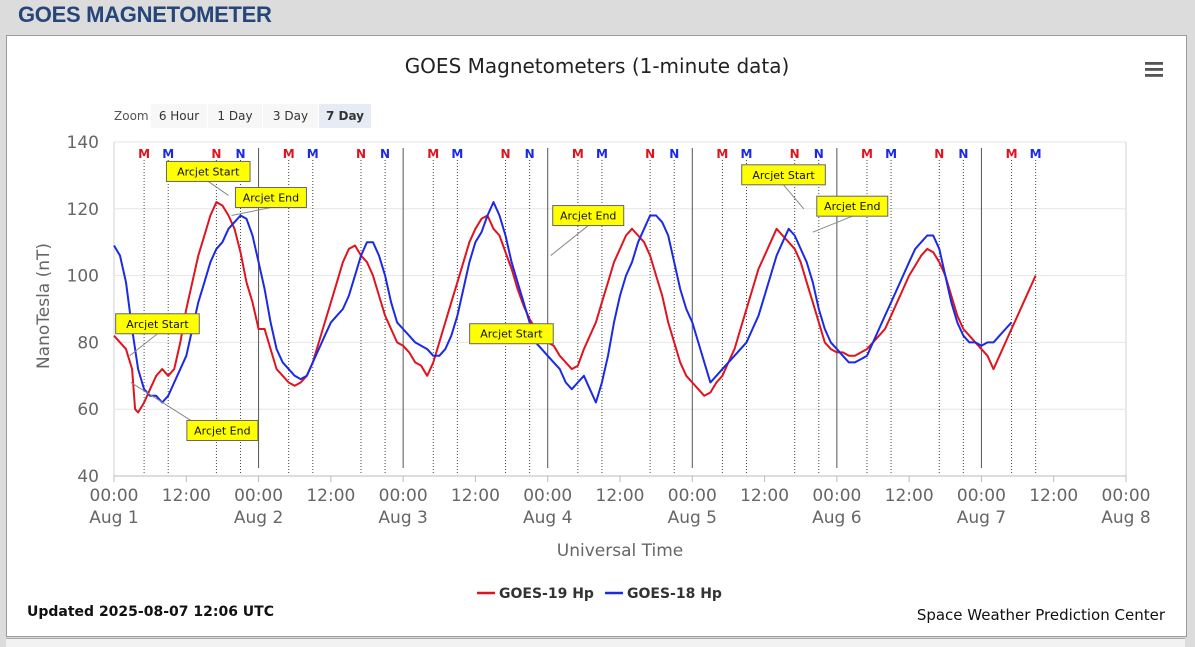 This screenshot has height=647, width=1195. Describe the element at coordinates (83, 143) in the screenshot. I see `y-tick-label: 140` at that location.